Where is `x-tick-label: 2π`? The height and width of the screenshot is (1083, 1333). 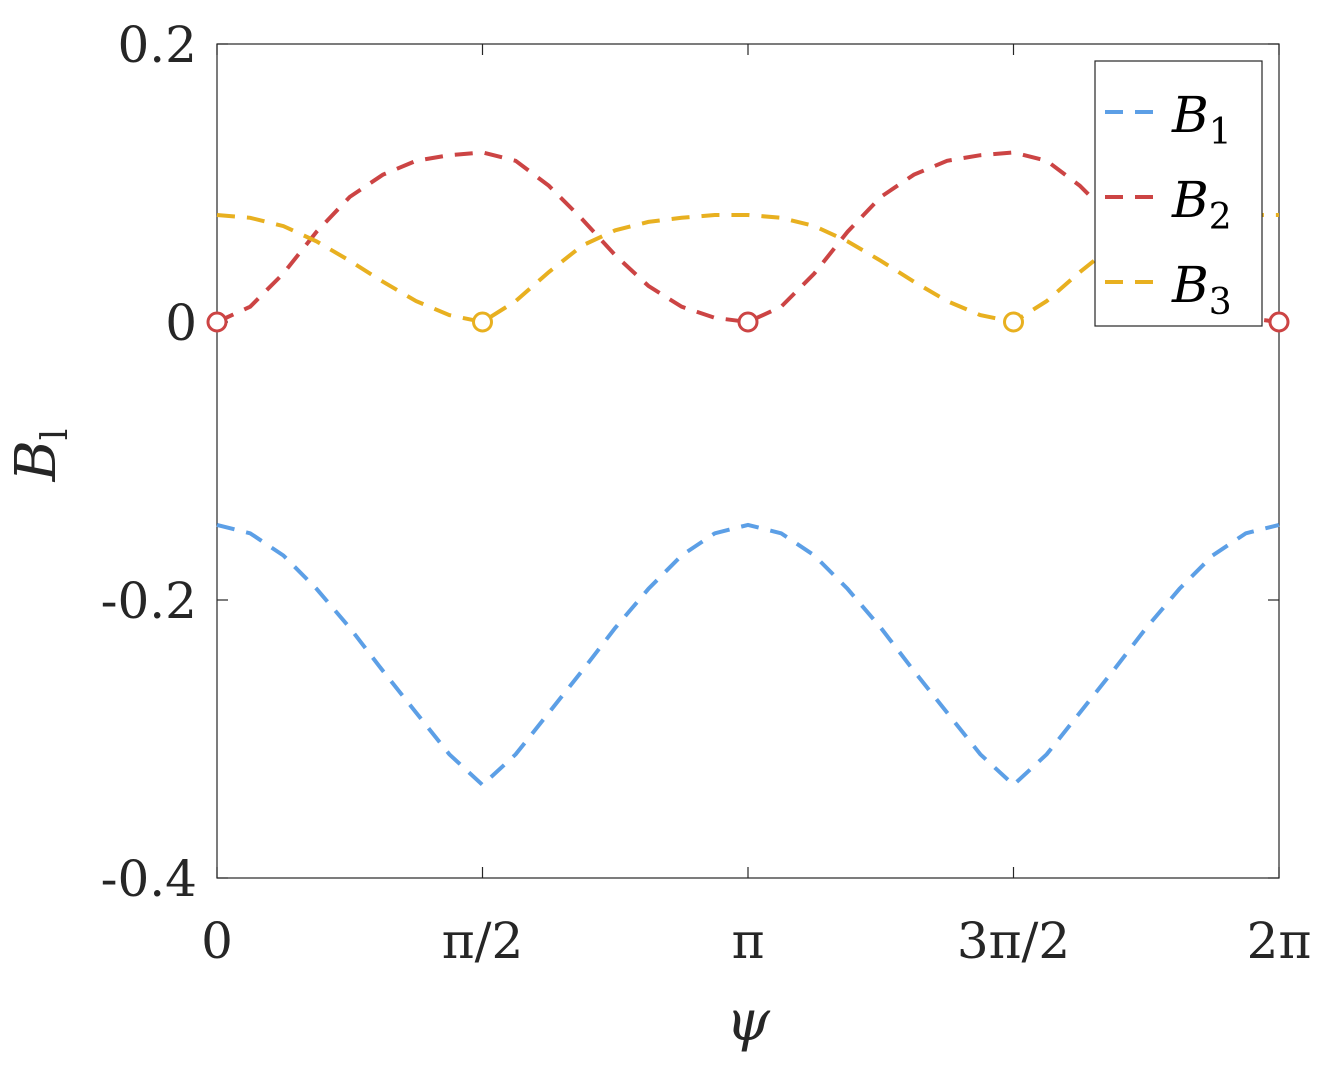
x-tick-label: 2π is located at coordinates (1279, 941).